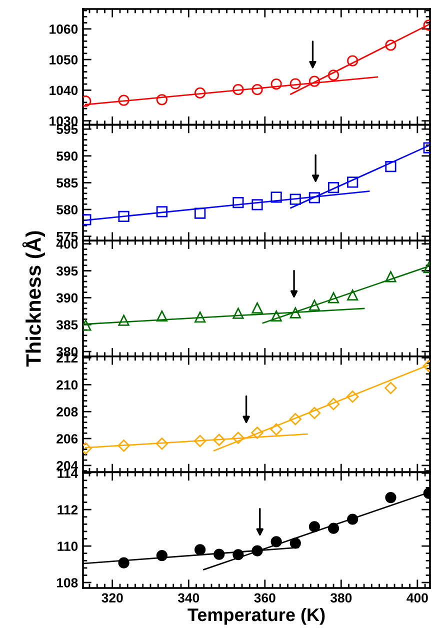 This screenshot has width=432, height=631. Describe the element at coordinates (68, 509) in the screenshot. I see `y-tick-label: 112` at that location.